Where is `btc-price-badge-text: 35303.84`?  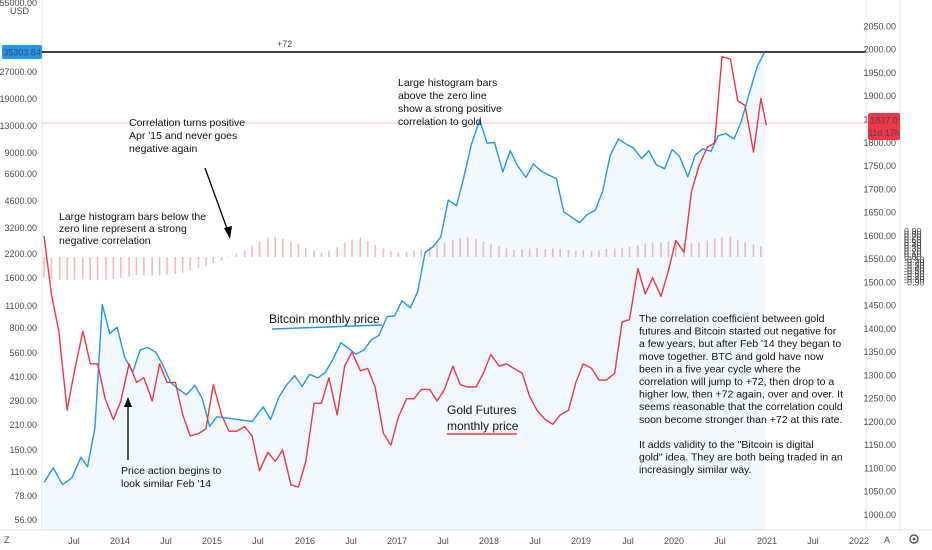 btc-price-badge-text: 35303.84 is located at coordinates (22, 53).